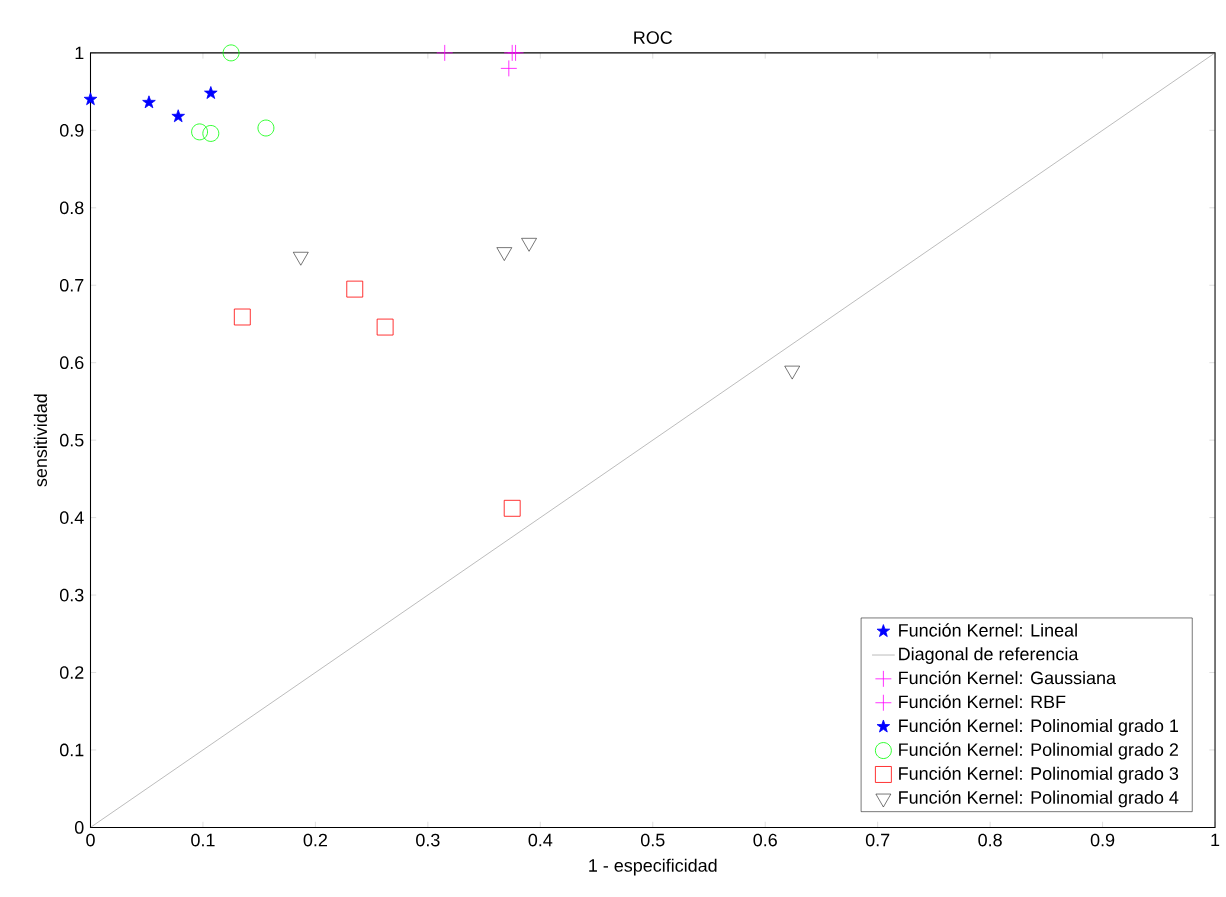 The height and width of the screenshot is (897, 1226). I want to click on chart-title: ROC, so click(653, 37).